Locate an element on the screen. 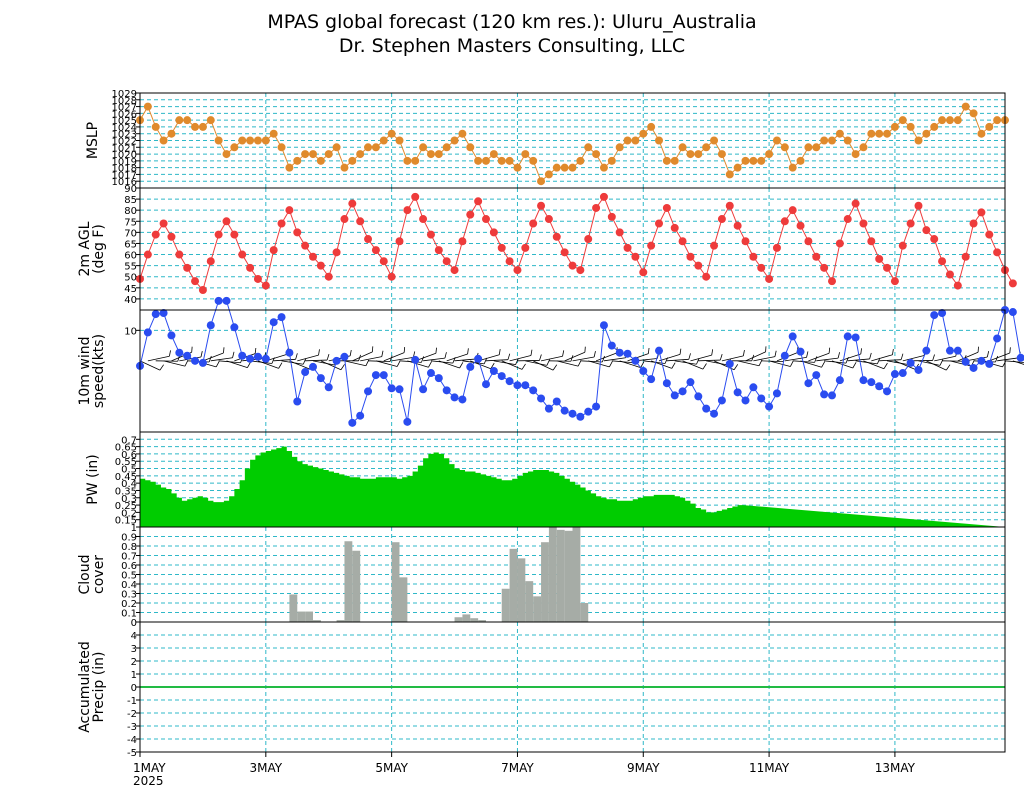 This screenshot has width=1024, height=800. x-tick-label: 5MAY is located at coordinates (391, 768).